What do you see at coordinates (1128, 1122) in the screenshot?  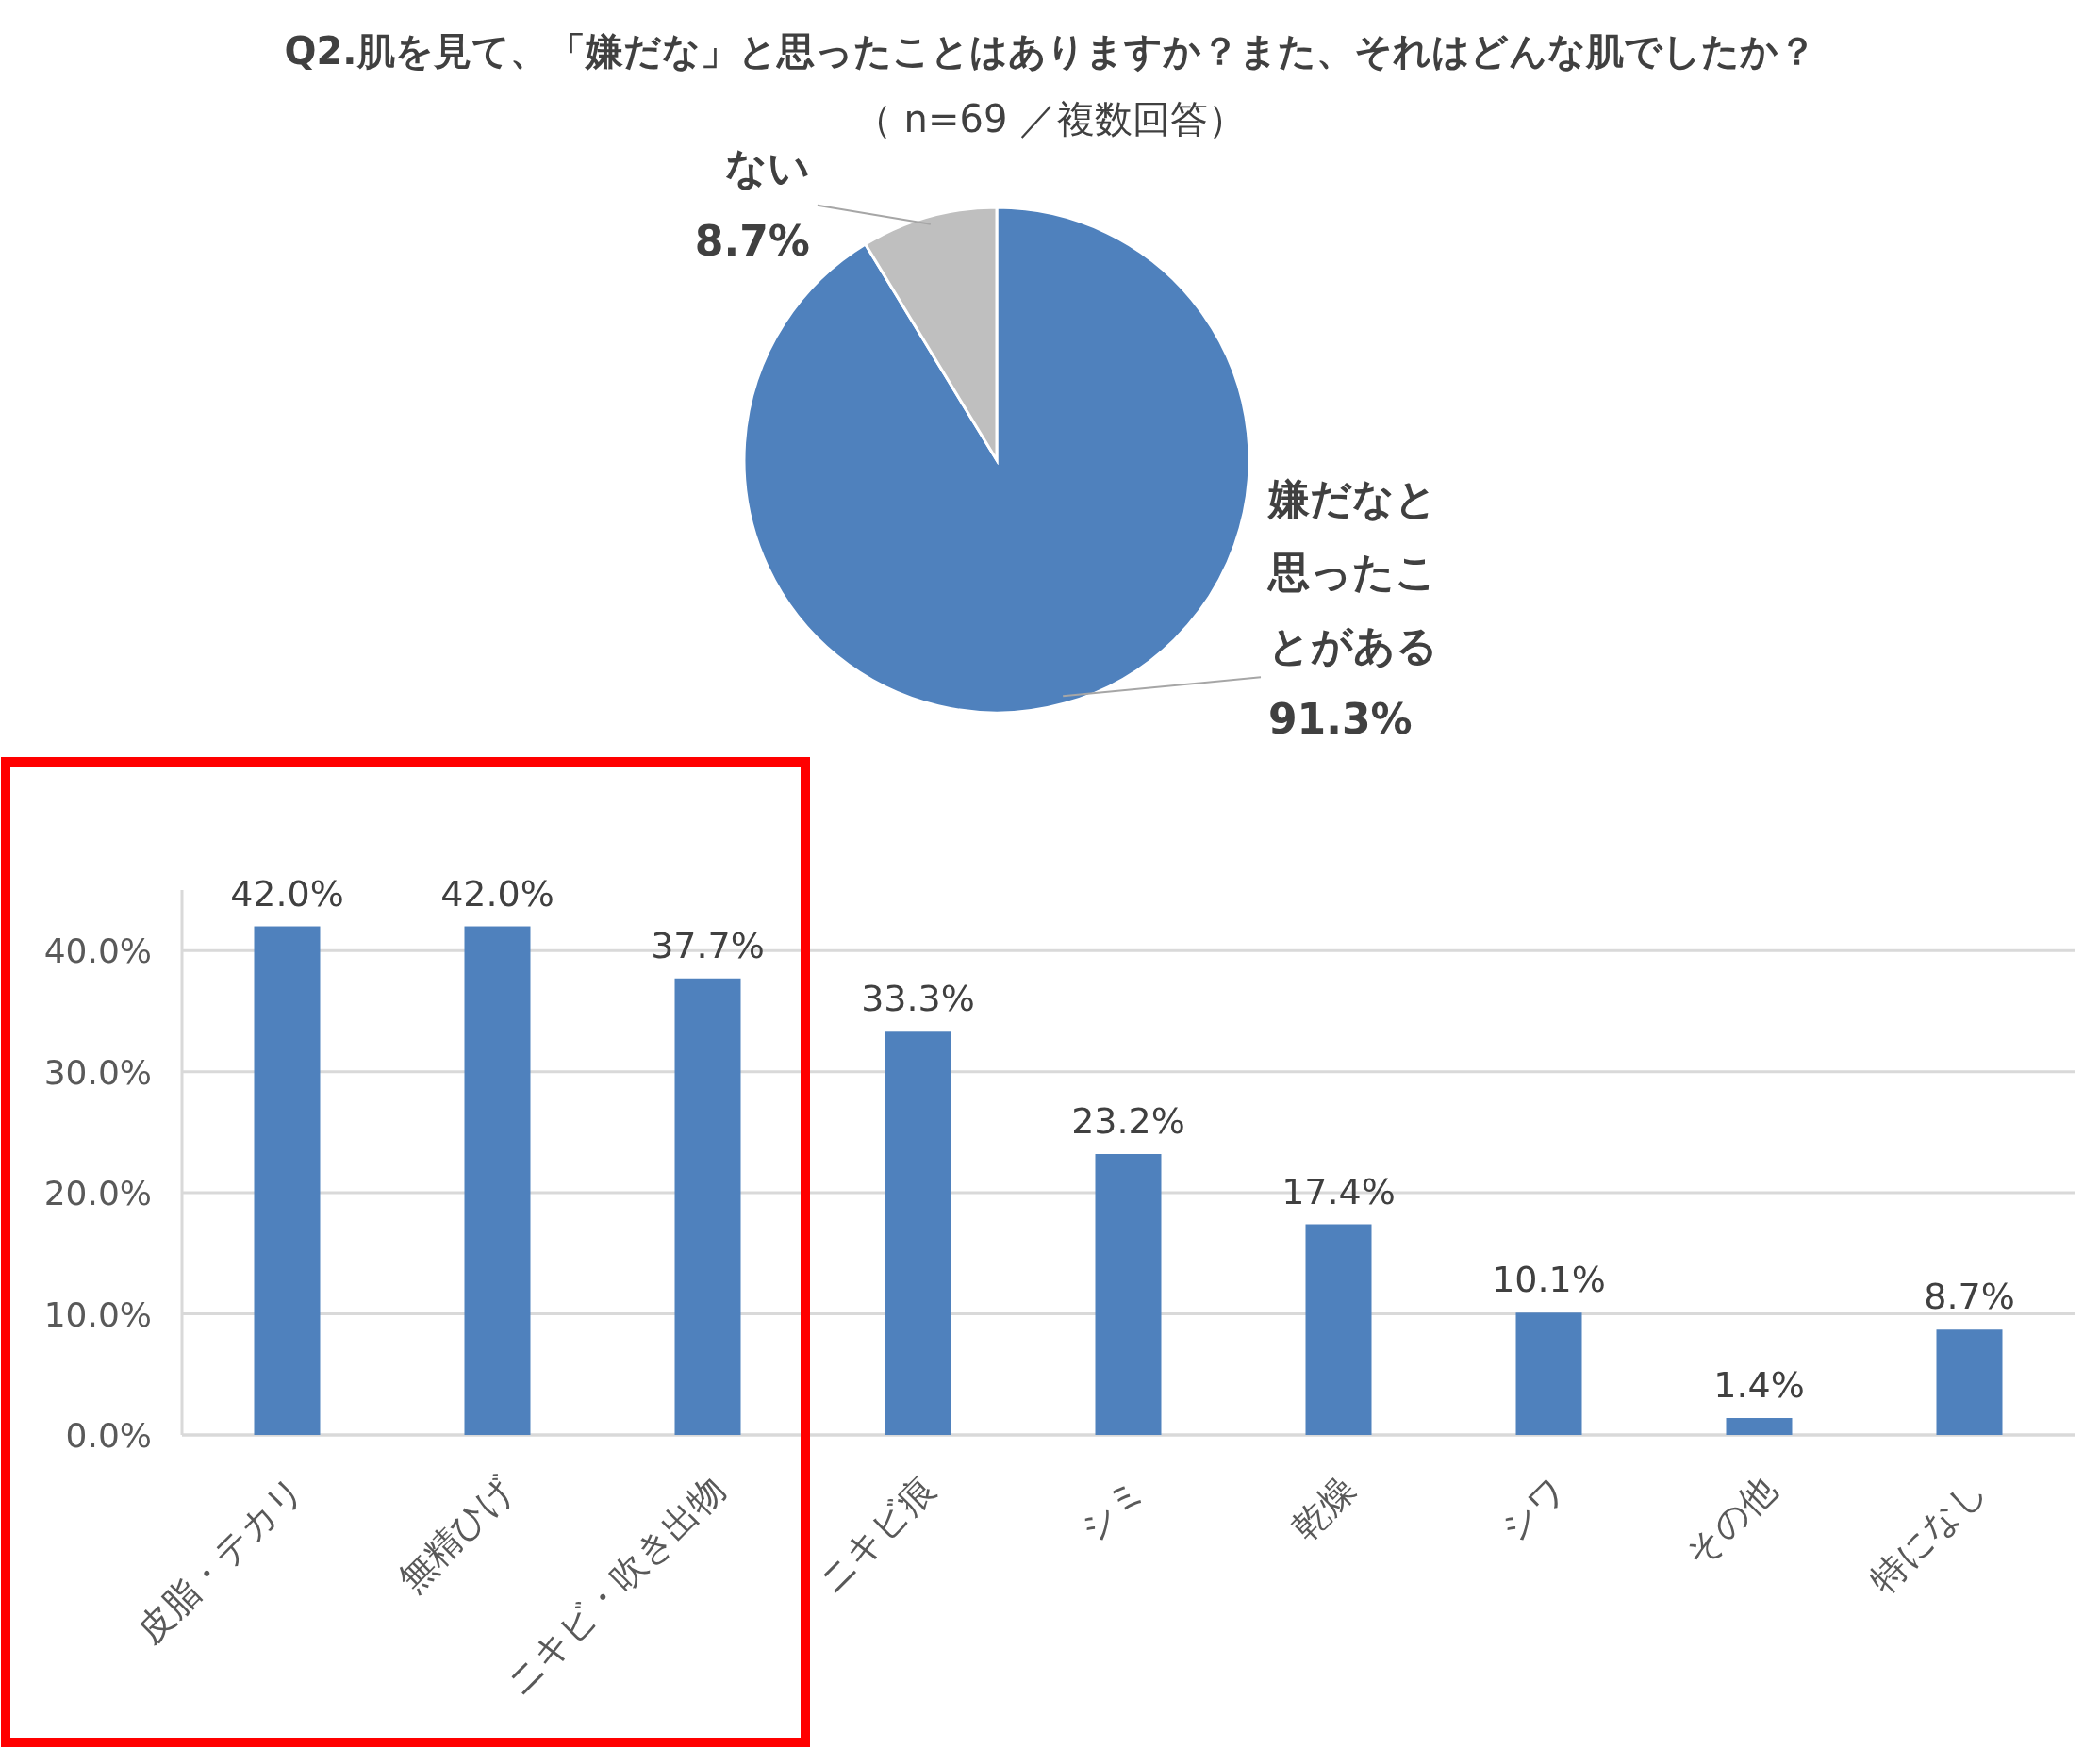 I see `data-label: 23.2%` at bounding box center [1128, 1122].